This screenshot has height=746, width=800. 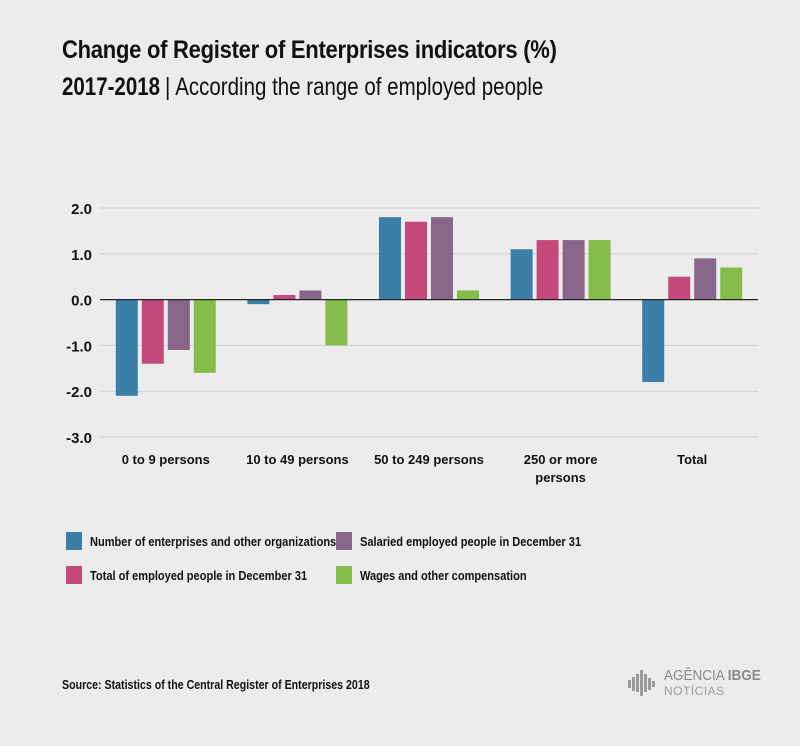 What do you see at coordinates (297, 459) in the screenshot?
I see `x-tick-label: 10 to 49 persons` at bounding box center [297, 459].